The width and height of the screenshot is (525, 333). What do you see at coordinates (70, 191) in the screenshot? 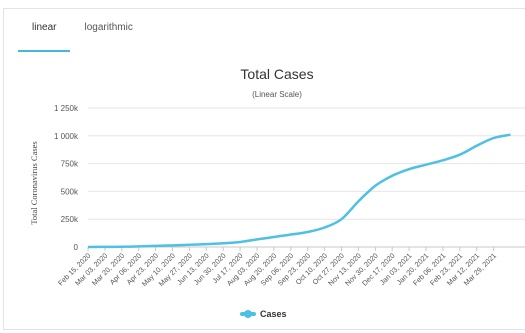
I see `y-tick-label: 500k` at bounding box center [70, 191].